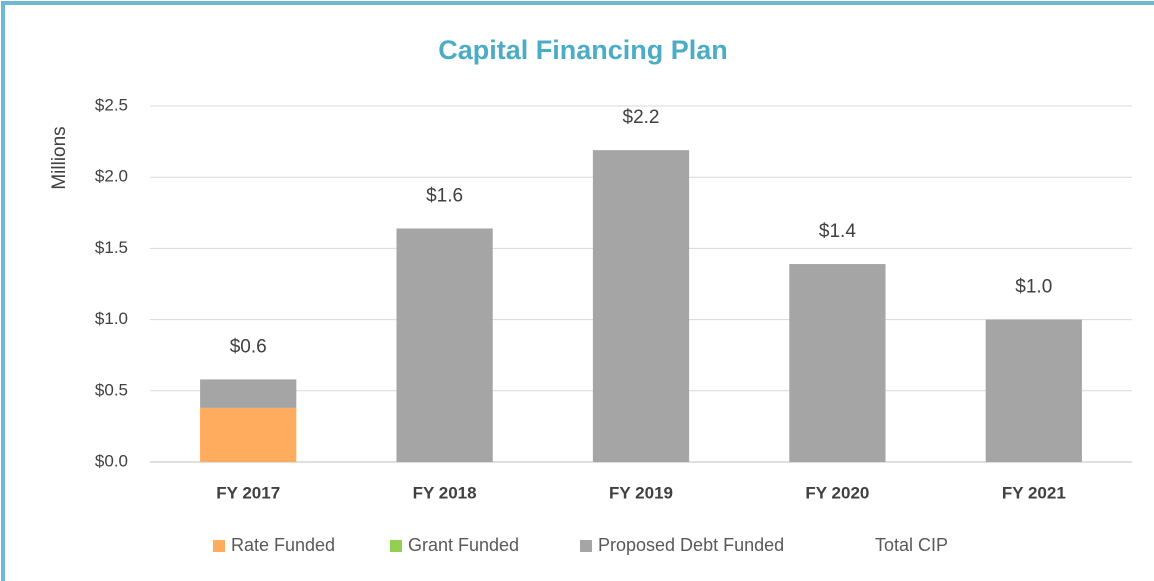 The image size is (1154, 581). I want to click on y-tick-label: $2.0, so click(111, 176).